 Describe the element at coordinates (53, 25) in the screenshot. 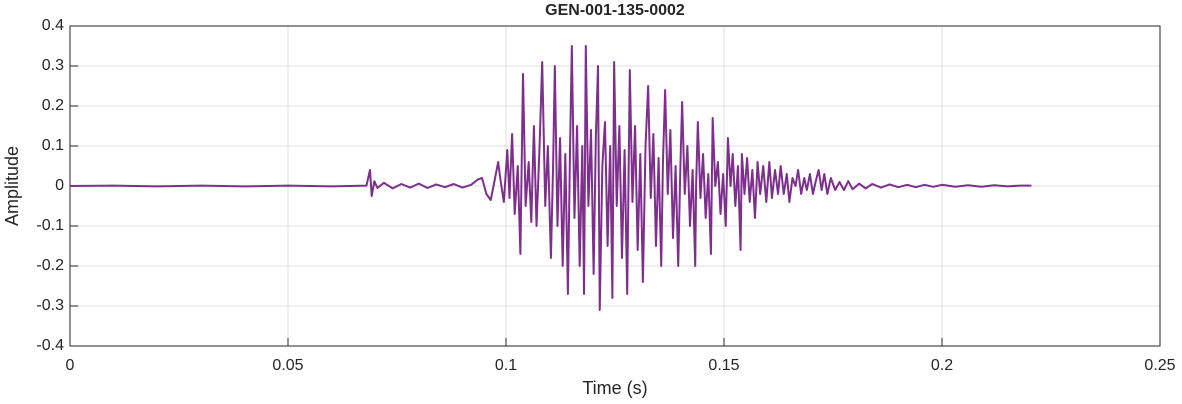

I see `y-tick-label: 0.4` at that location.